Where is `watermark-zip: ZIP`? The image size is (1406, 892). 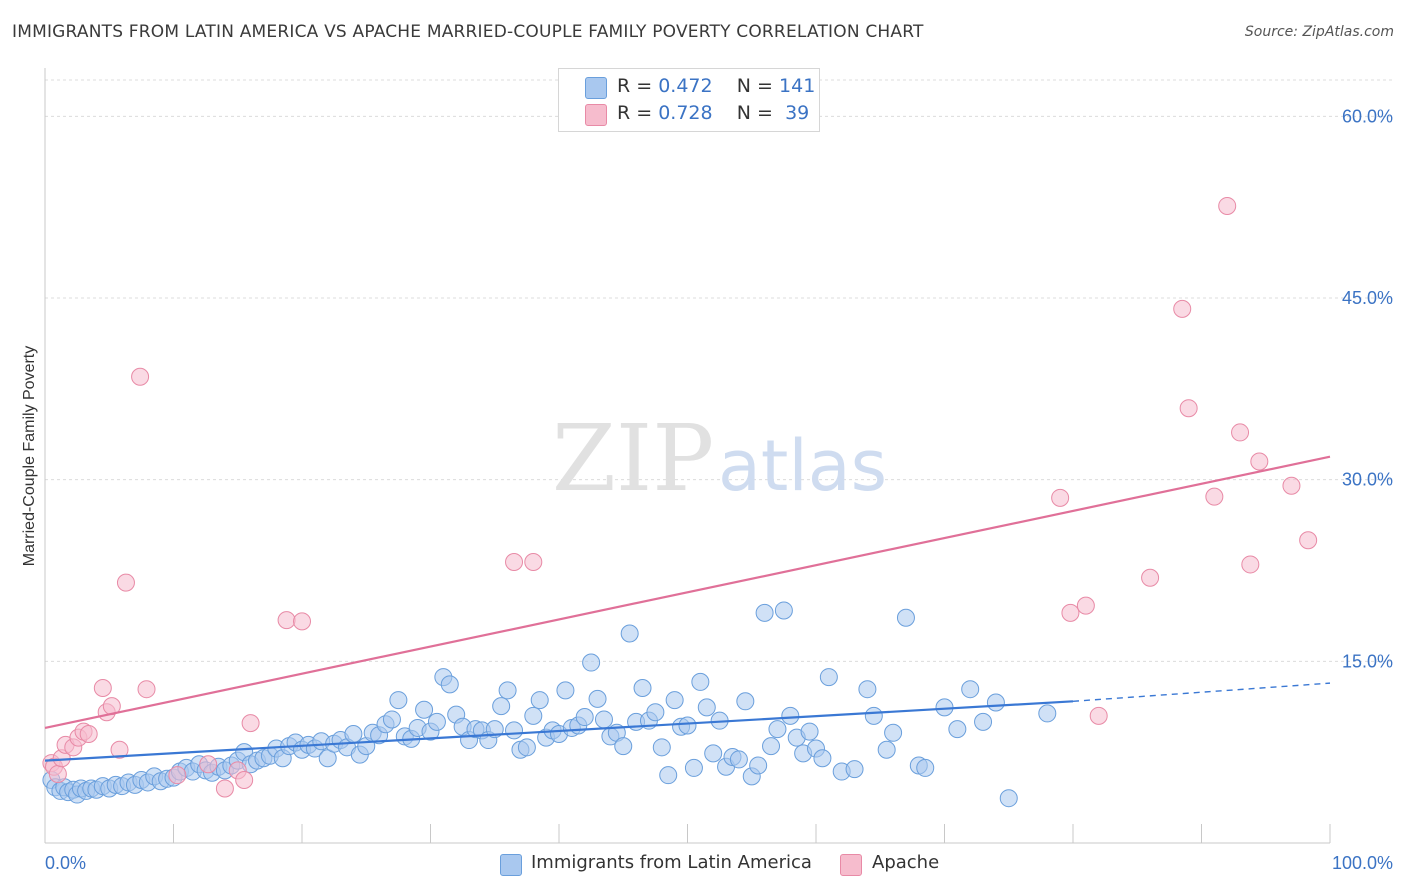
watermark-zip: ZIP is located at coordinates (633, 458).